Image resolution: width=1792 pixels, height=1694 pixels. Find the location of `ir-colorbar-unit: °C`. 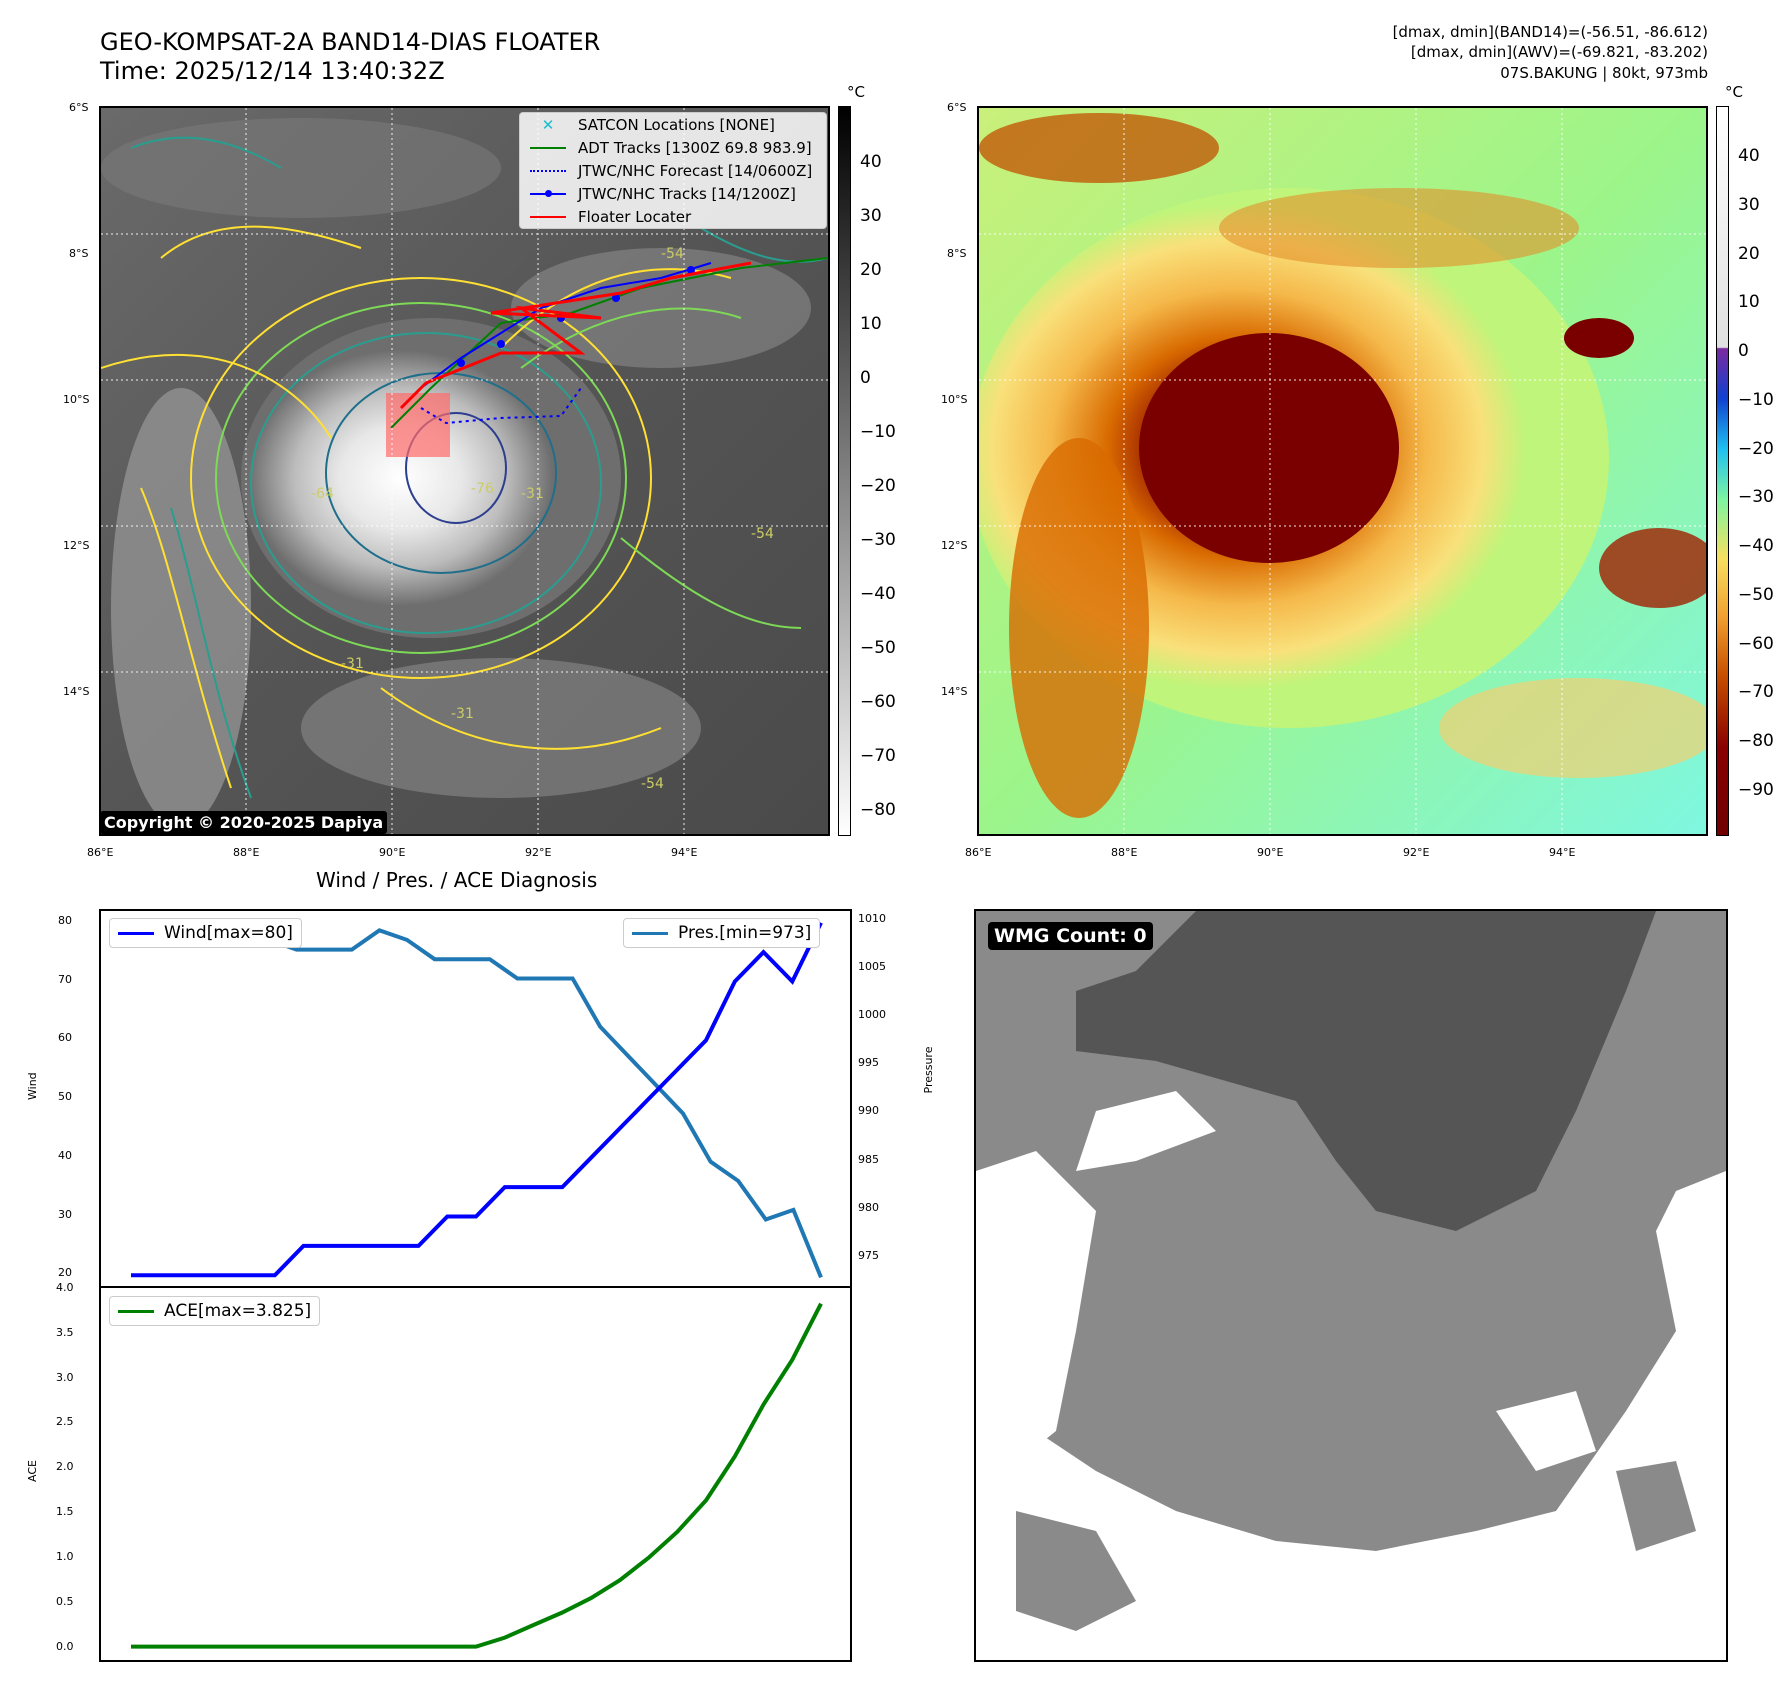

ir-colorbar-unit: °C is located at coordinates (856, 92).